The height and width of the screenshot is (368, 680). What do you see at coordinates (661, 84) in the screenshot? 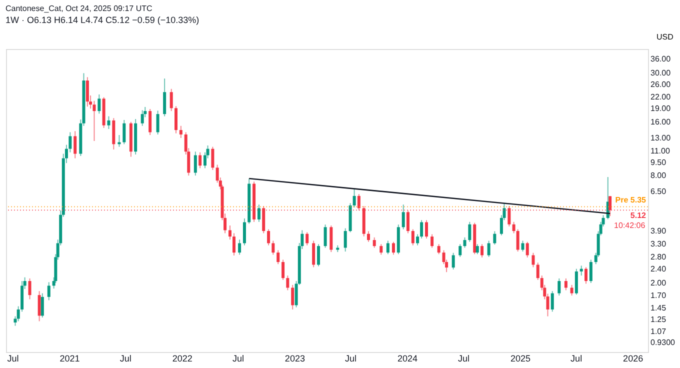
I see `y-tick-label: 26.00` at bounding box center [661, 84].